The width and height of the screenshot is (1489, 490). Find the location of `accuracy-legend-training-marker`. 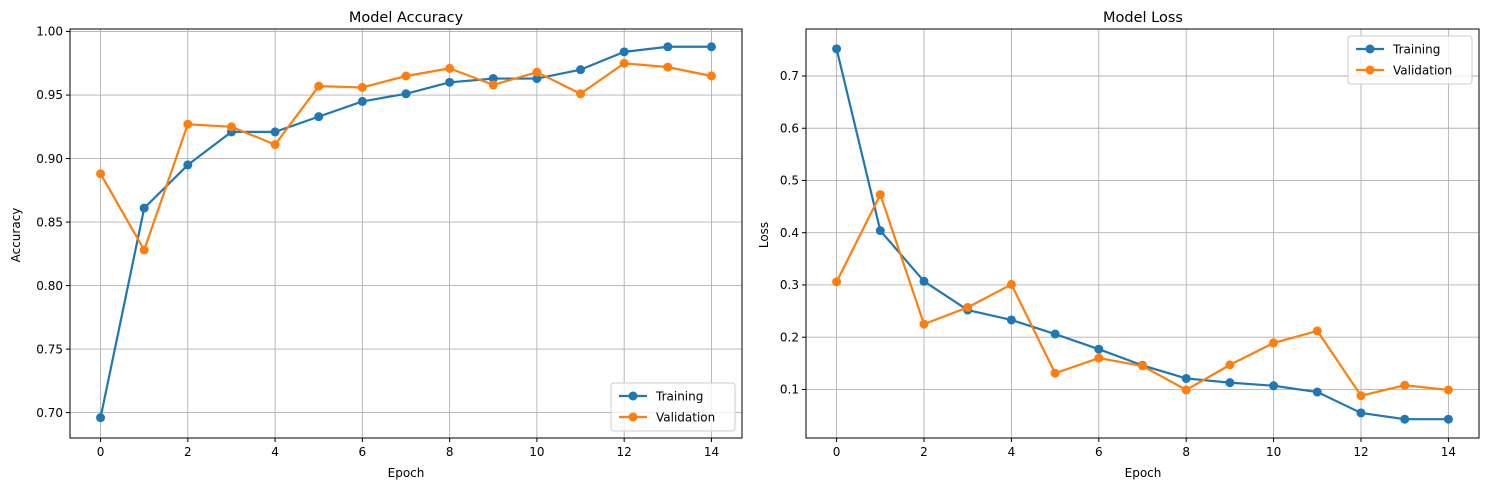

accuracy-legend-training-marker is located at coordinates (633, 396).